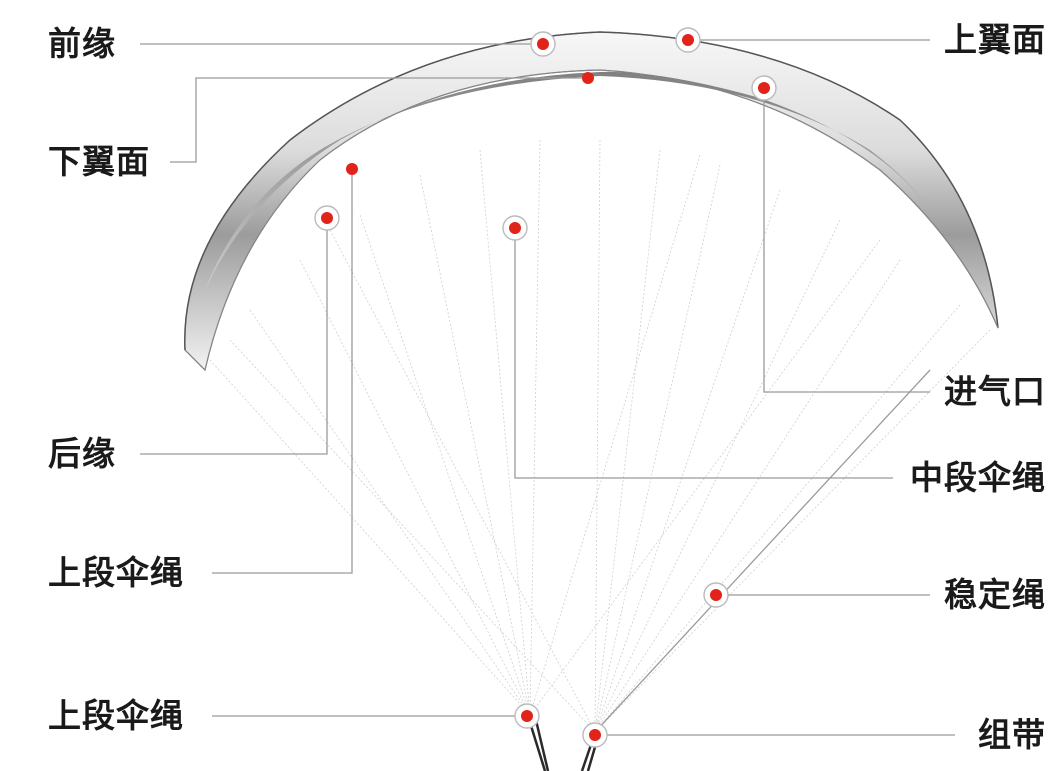  Describe the element at coordinates (995, 39) in the screenshot. I see `label-upper-surface: 上翼面` at that location.